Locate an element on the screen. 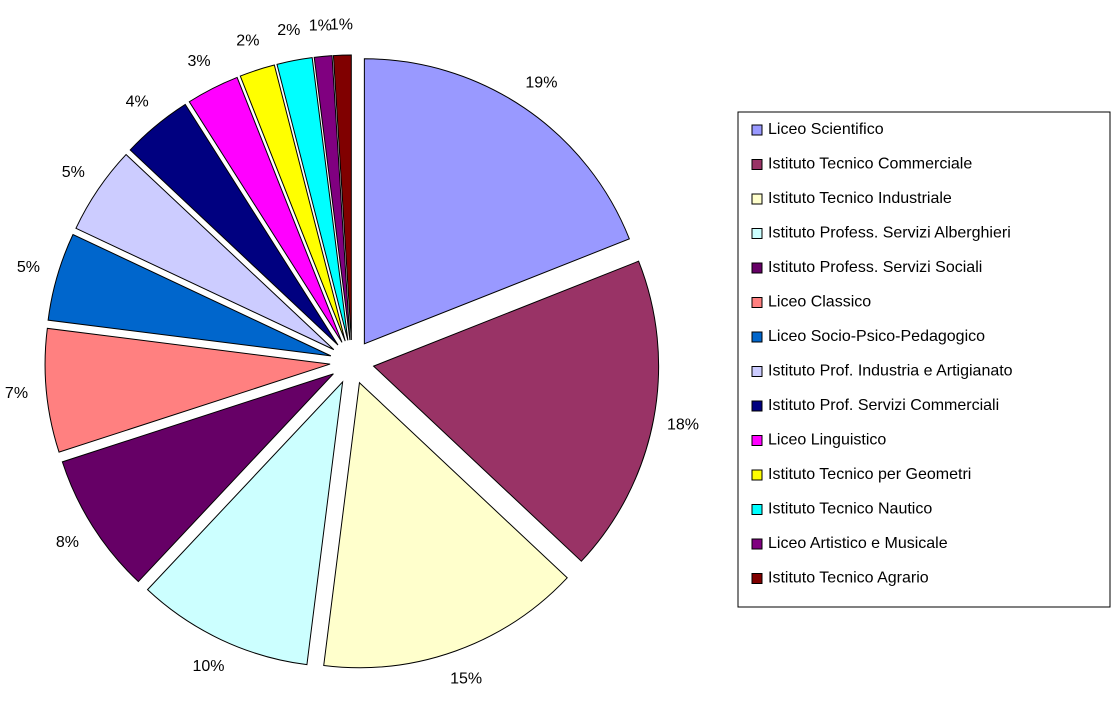 This screenshot has width=1113, height=702. legend-label: Liceo Classico is located at coordinates (819, 302).